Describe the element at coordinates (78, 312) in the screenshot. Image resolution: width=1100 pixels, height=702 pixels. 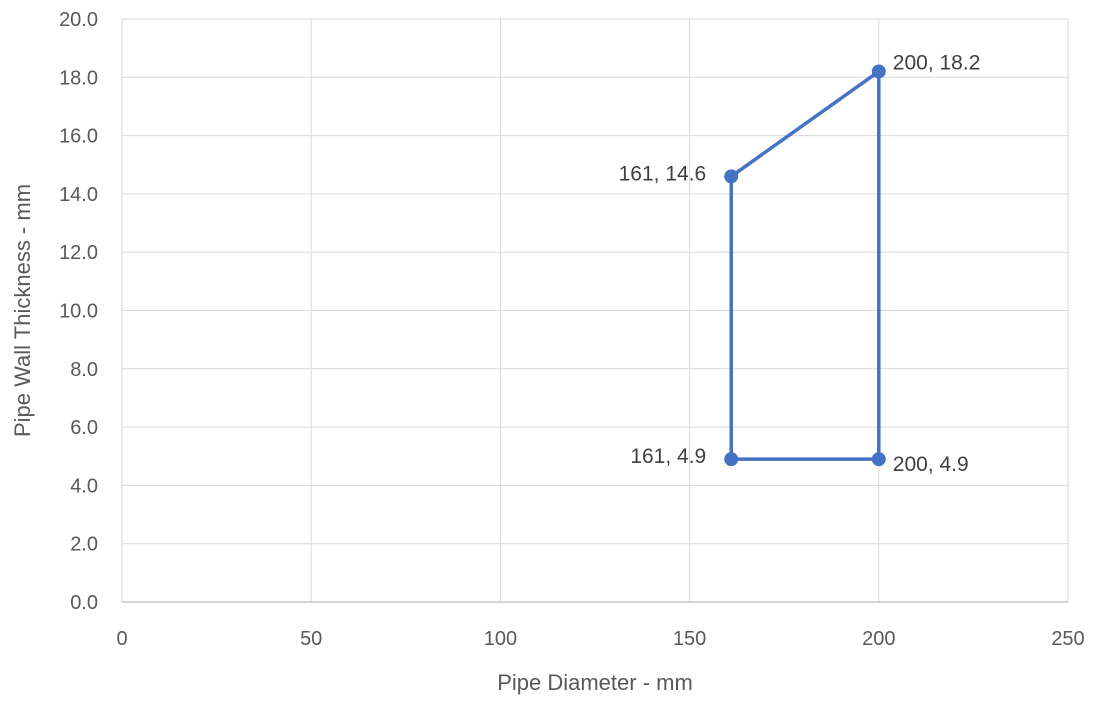
I see `y-tick-label: 10.0` at that location.